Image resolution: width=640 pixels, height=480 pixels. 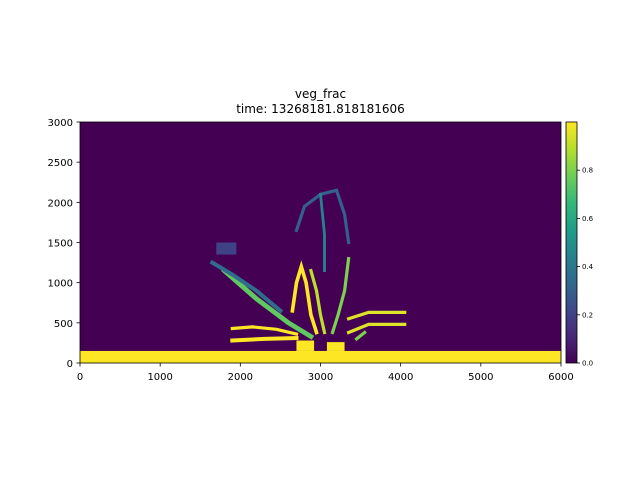 I want to click on heatmap-feature-upper-arc, so click(x=322, y=216).